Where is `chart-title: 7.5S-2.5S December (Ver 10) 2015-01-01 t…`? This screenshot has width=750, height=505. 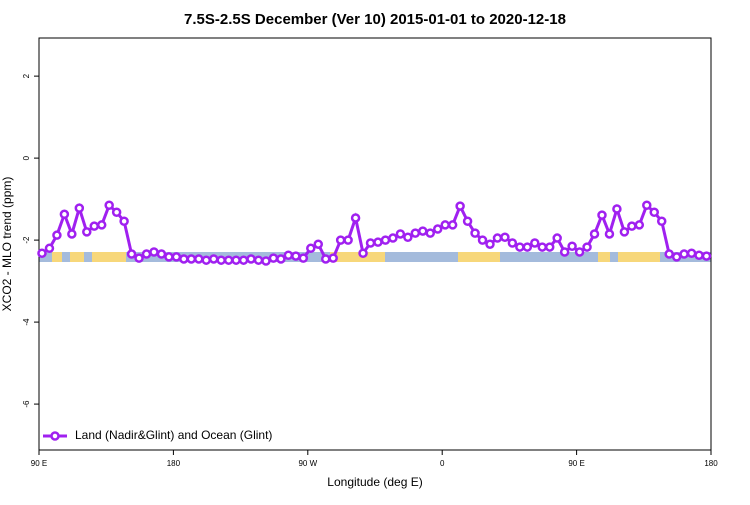
chart-title: 7.5S-2.5S December (Ver 10) 2015-01-01 t… is located at coordinates (375, 19).